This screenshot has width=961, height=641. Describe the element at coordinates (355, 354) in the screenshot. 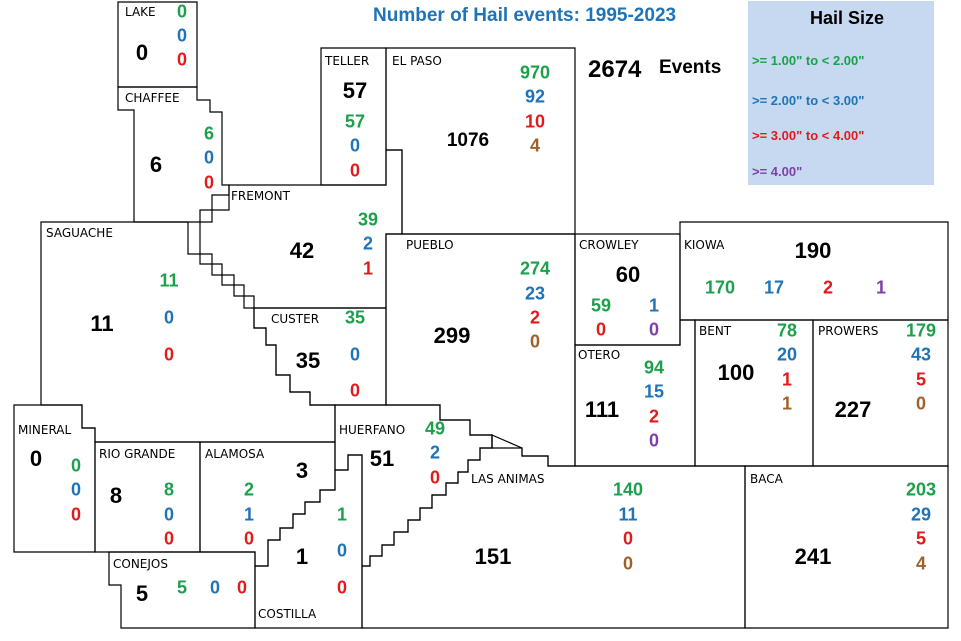

I see `county-count-custer-size-2: 0` at that location.